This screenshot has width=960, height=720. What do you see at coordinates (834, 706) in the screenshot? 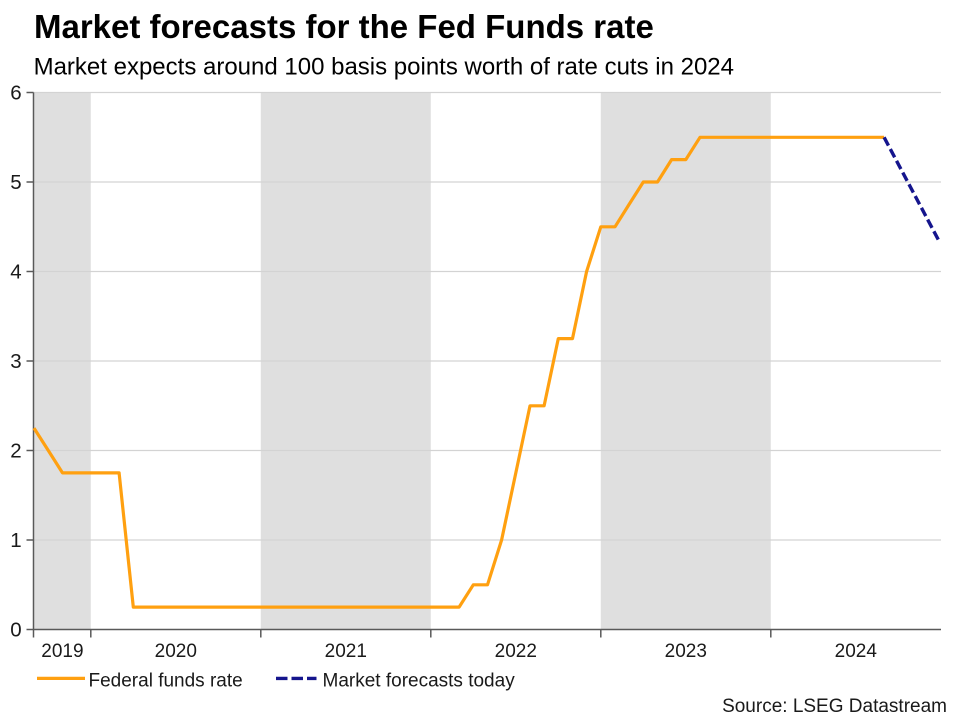
I see `svg-text: Source: LSEG Datastream` at bounding box center [834, 706].